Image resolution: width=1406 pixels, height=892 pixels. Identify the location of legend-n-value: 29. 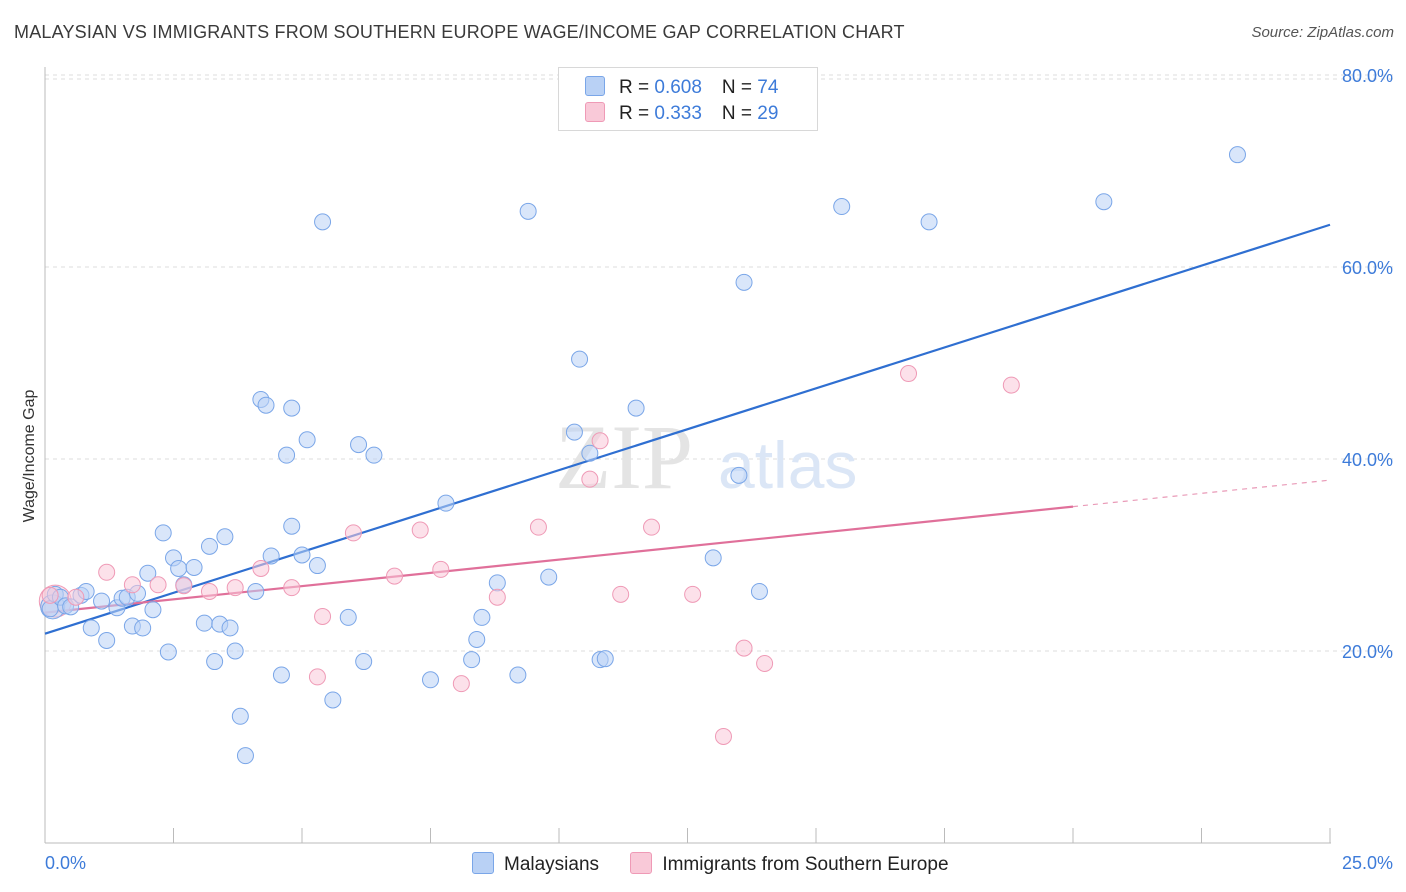
(768, 113).